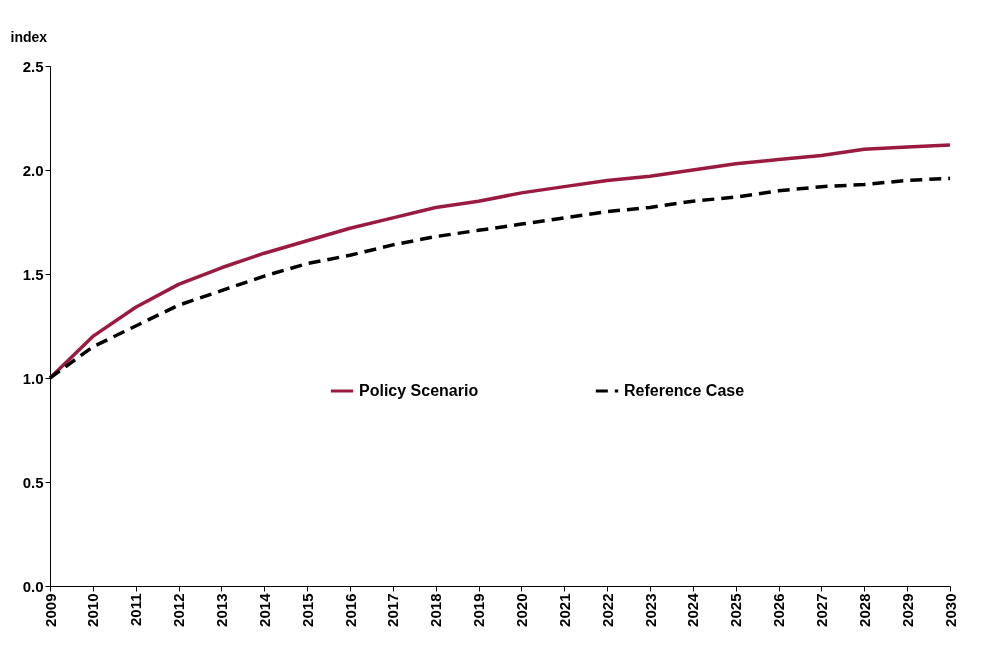 The height and width of the screenshot is (665, 1006). I want to click on x-tick-label: 2029, so click(907, 610).